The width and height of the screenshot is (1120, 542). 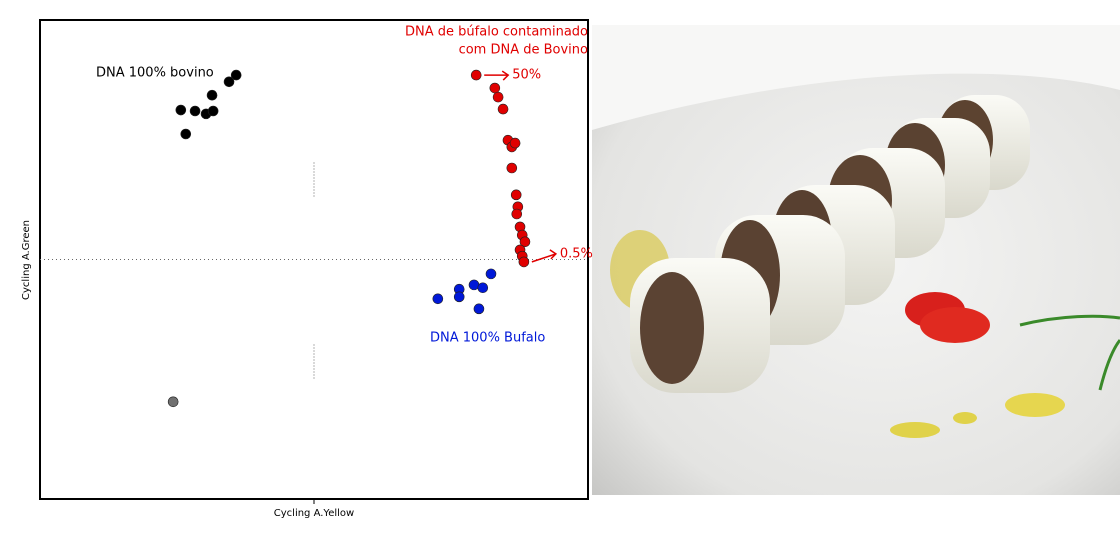 I want to click on annotation-arrow, so click(x=544, y=258).